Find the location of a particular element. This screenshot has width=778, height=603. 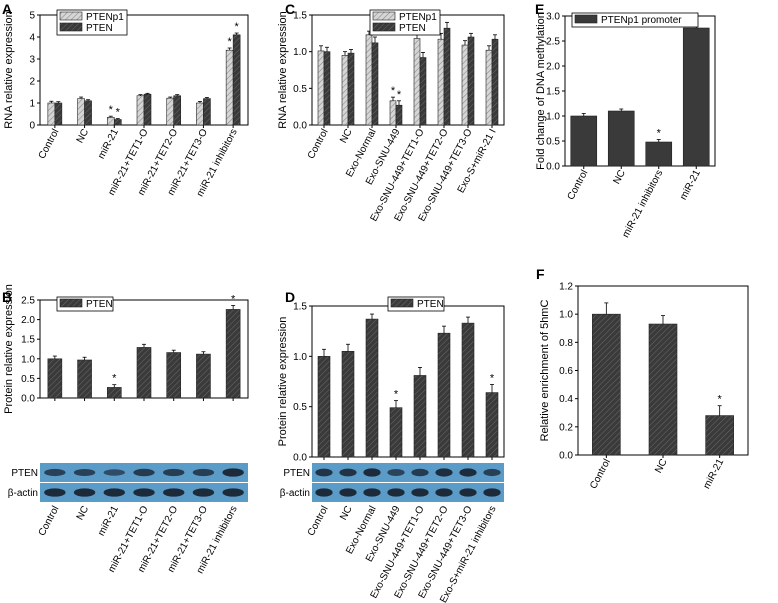

y-tick-label: 0.4 is located at coordinates (566, 399).